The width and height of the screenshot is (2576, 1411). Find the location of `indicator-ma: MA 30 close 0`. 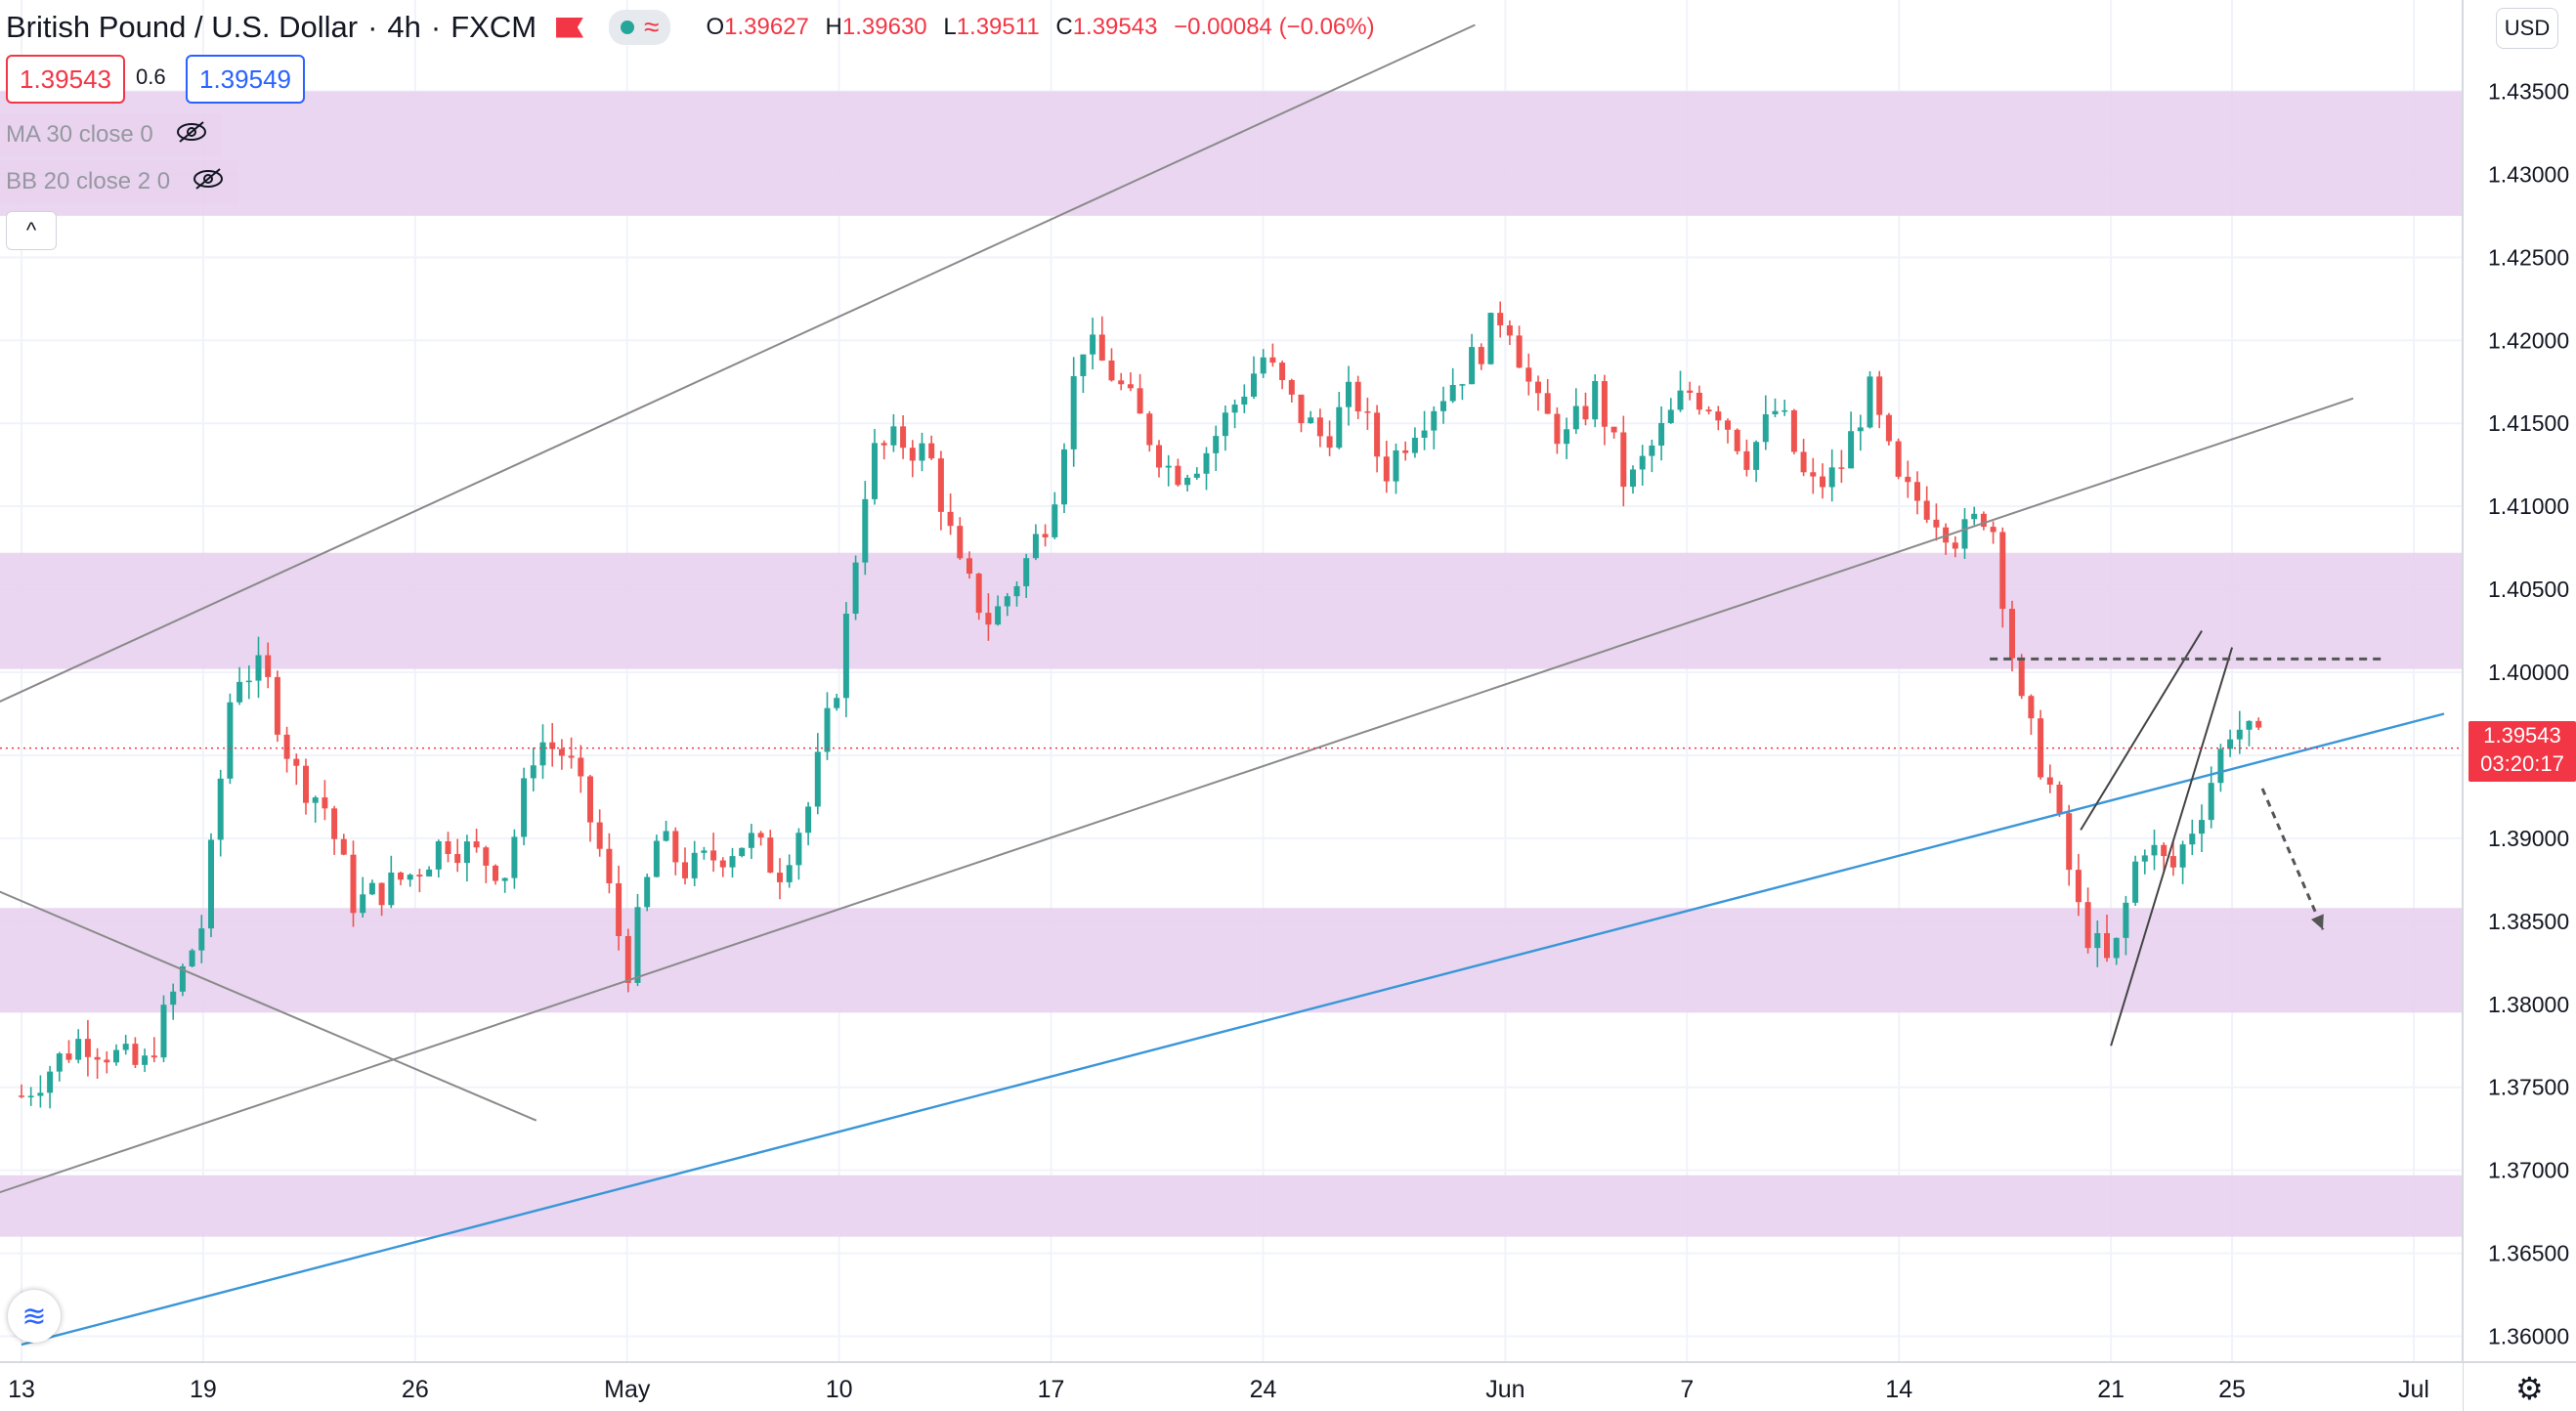

indicator-ma: MA 30 close 0 is located at coordinates (111, 135).